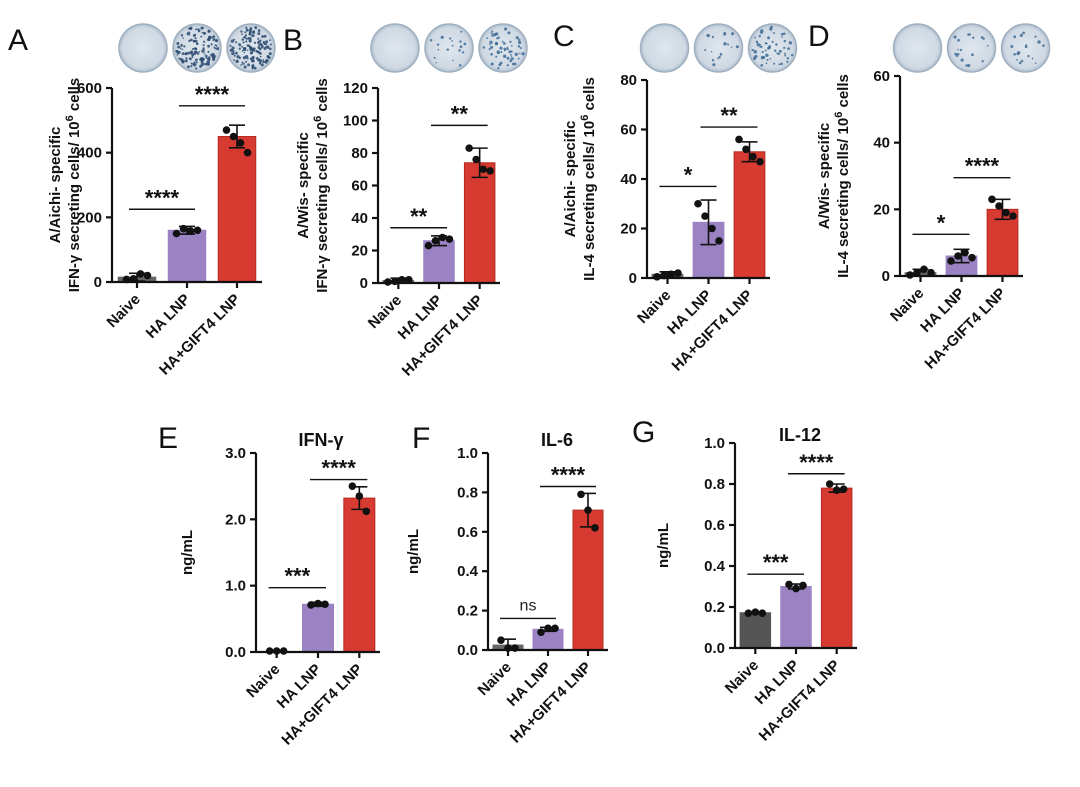 This screenshot has width=1080, height=787. What do you see at coordinates (715, 566) in the screenshot?
I see `y-tick-label: 0.4` at bounding box center [715, 566].